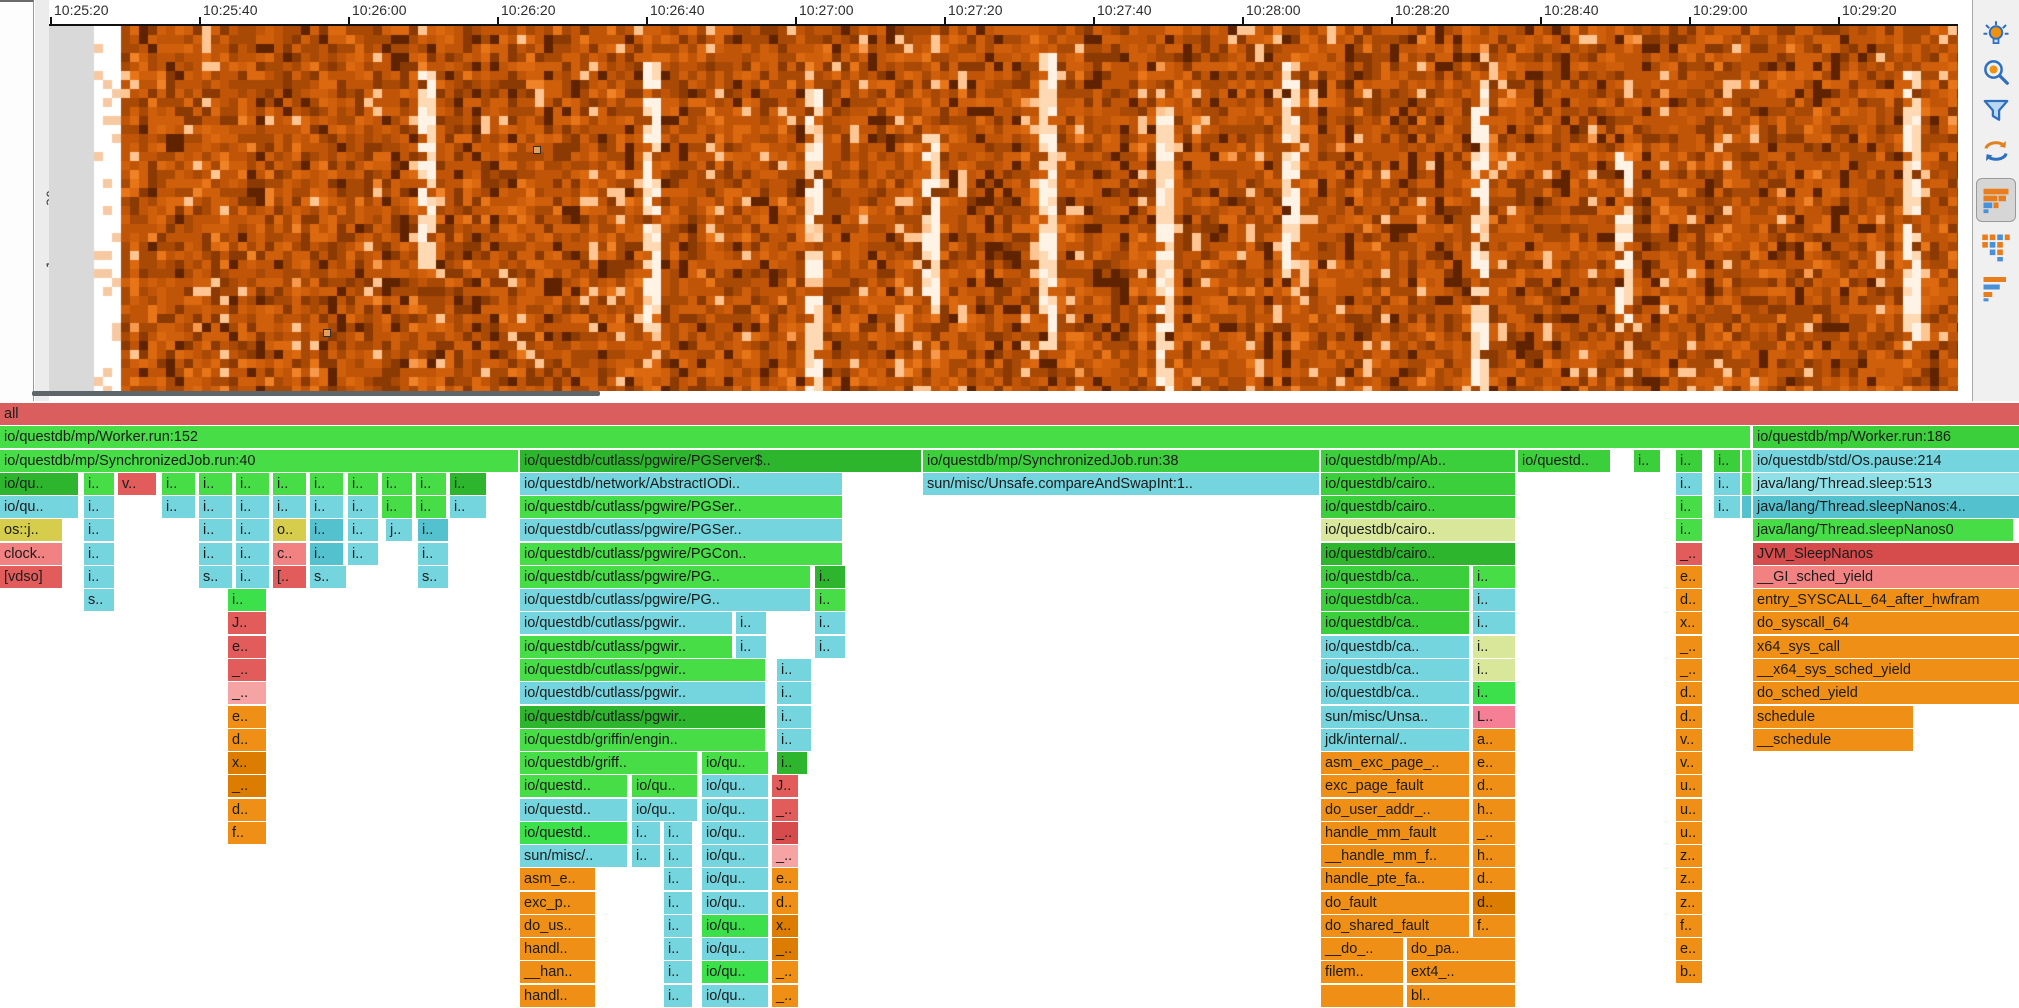 The image size is (2019, 1008). Describe the element at coordinates (1395, 902) in the screenshot. I see `flame-frame: do_fault` at that location.